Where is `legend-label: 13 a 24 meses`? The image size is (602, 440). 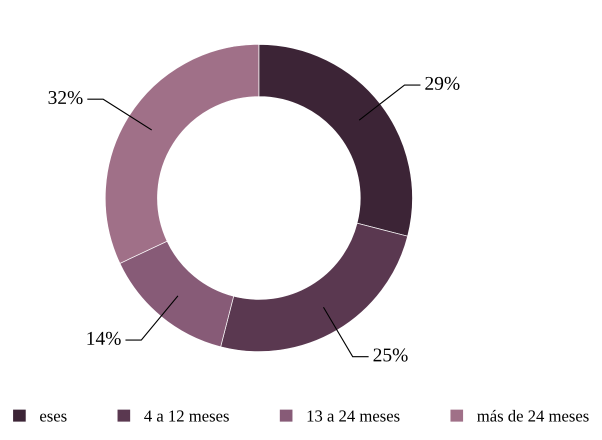 legend-label: 13 a 24 meses is located at coordinates (354, 416).